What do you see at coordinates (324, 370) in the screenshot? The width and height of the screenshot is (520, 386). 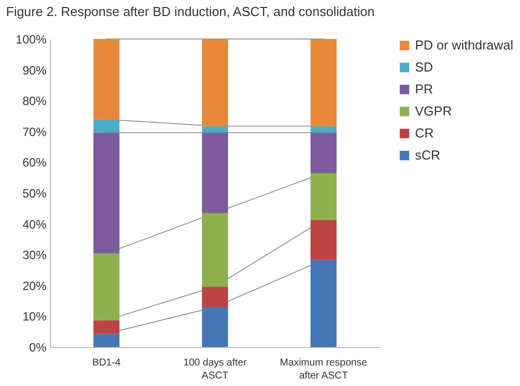 I see `x-tick-label: Maximum response after ASCT` at bounding box center [324, 370].